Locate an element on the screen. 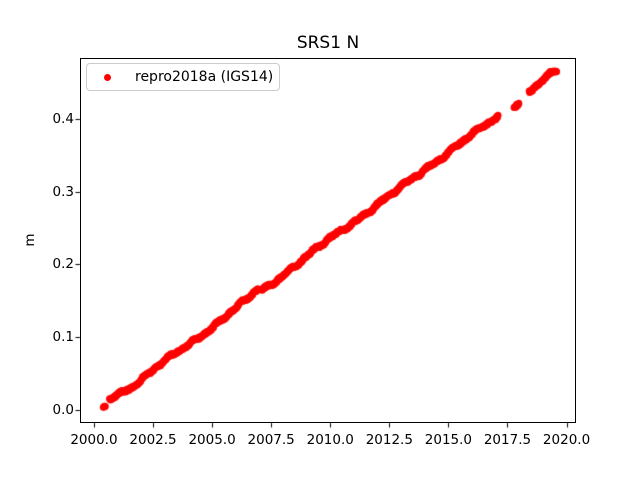 This screenshot has height=480, width=640. legend-label: repro2018a (IGS14) is located at coordinates (204, 77).